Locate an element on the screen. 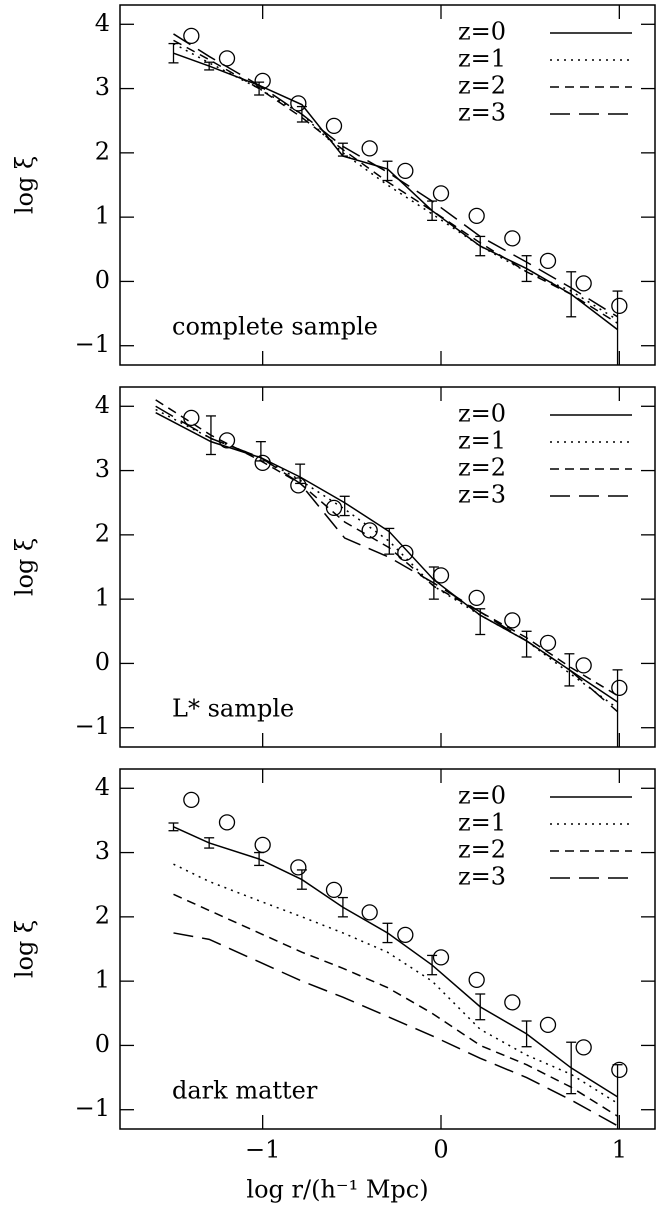  x-axis-label: log r/(h⁻¹ Mpc) is located at coordinates (337, 1190).